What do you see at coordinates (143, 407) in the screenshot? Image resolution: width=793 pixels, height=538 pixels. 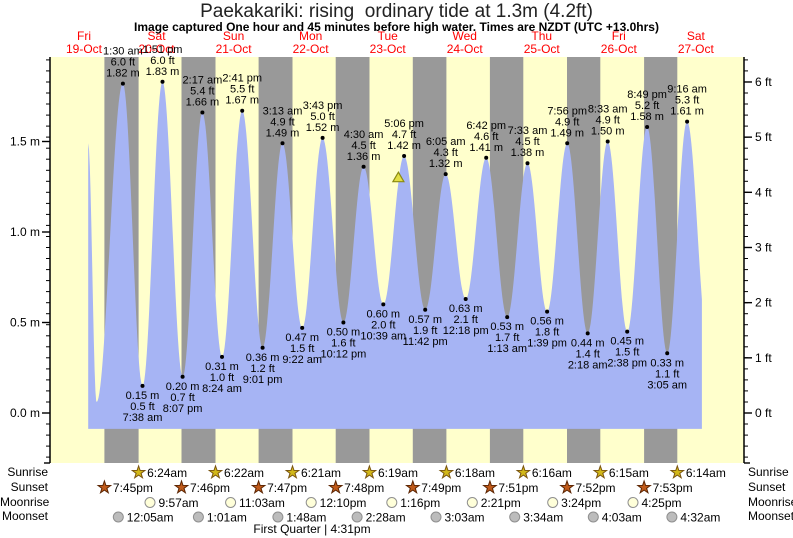 I see `low-tide-label: 0.15 m 0.5 ft 7:38 am` at bounding box center [143, 407].